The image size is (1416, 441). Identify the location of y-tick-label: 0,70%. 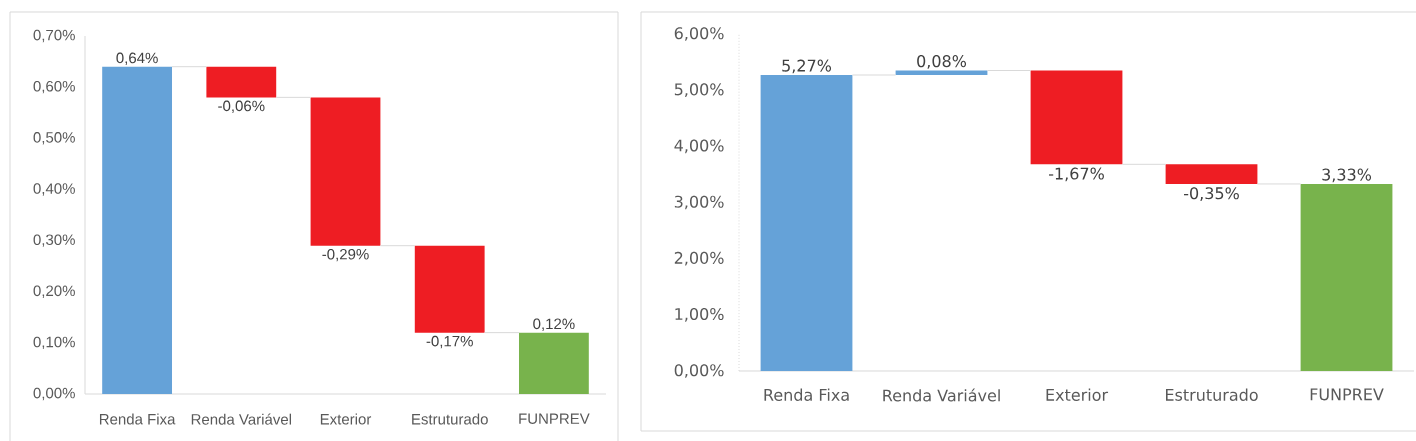
(54, 36).